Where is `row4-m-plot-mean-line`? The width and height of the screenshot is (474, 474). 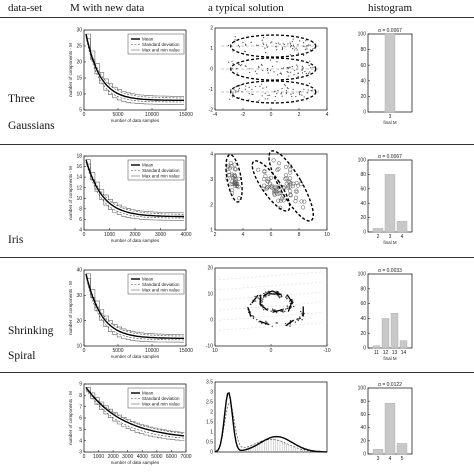 row4-m-plot-mean-line is located at coordinates (135, 411).